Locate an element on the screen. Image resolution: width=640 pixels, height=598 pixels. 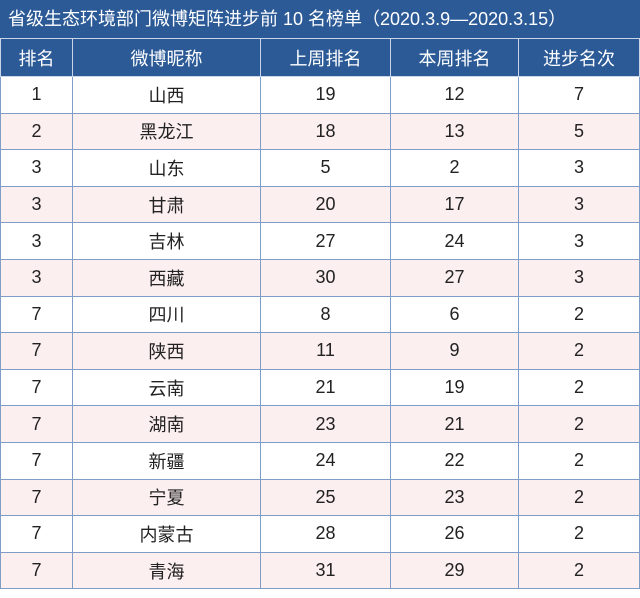
table-row: 3 甘肃 20 17 3 is located at coordinates (320, 204).